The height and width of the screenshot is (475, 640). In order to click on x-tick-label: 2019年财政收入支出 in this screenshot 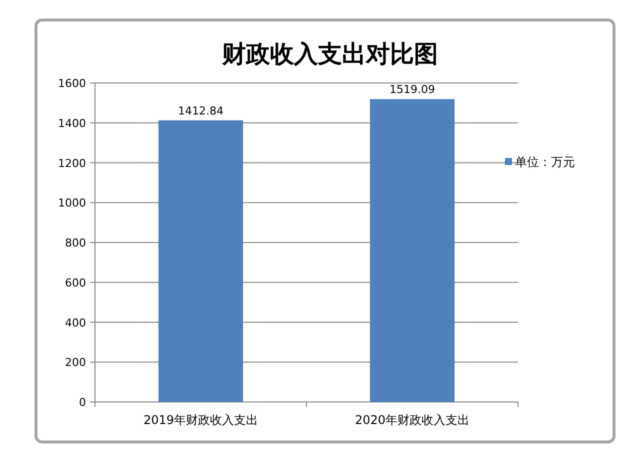, I will do `click(200, 420)`.